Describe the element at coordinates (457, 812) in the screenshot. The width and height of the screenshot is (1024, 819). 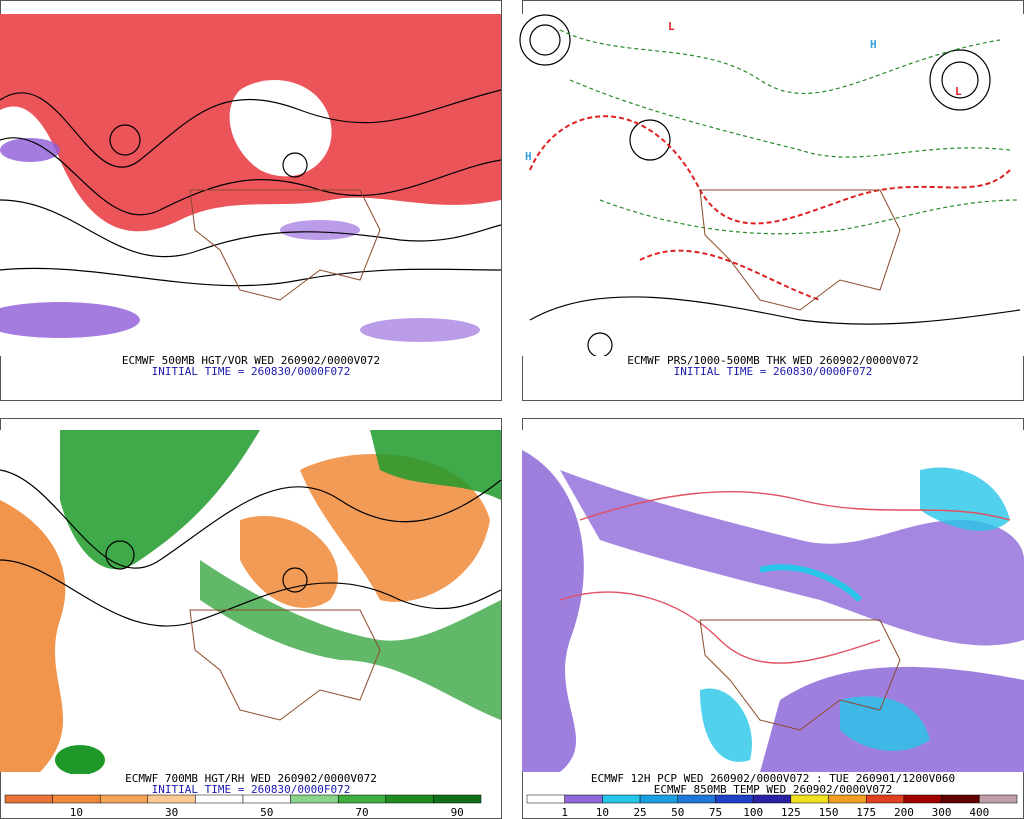
I see `colorbar-label: 90` at that location.